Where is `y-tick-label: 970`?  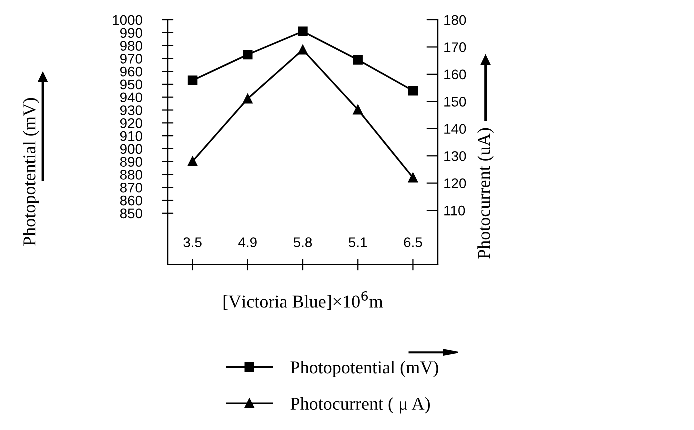
y-tick-label: 970 is located at coordinates (131, 59).